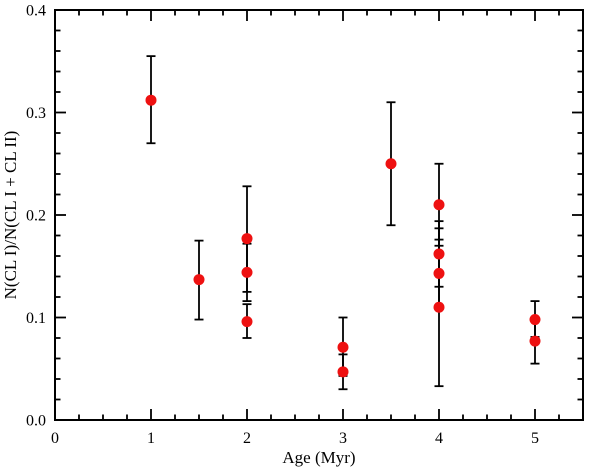  Describe the element at coordinates (10, 215) in the screenshot. I see `y-axis-label: N(CL I)/N(CL I + CL II)` at that location.